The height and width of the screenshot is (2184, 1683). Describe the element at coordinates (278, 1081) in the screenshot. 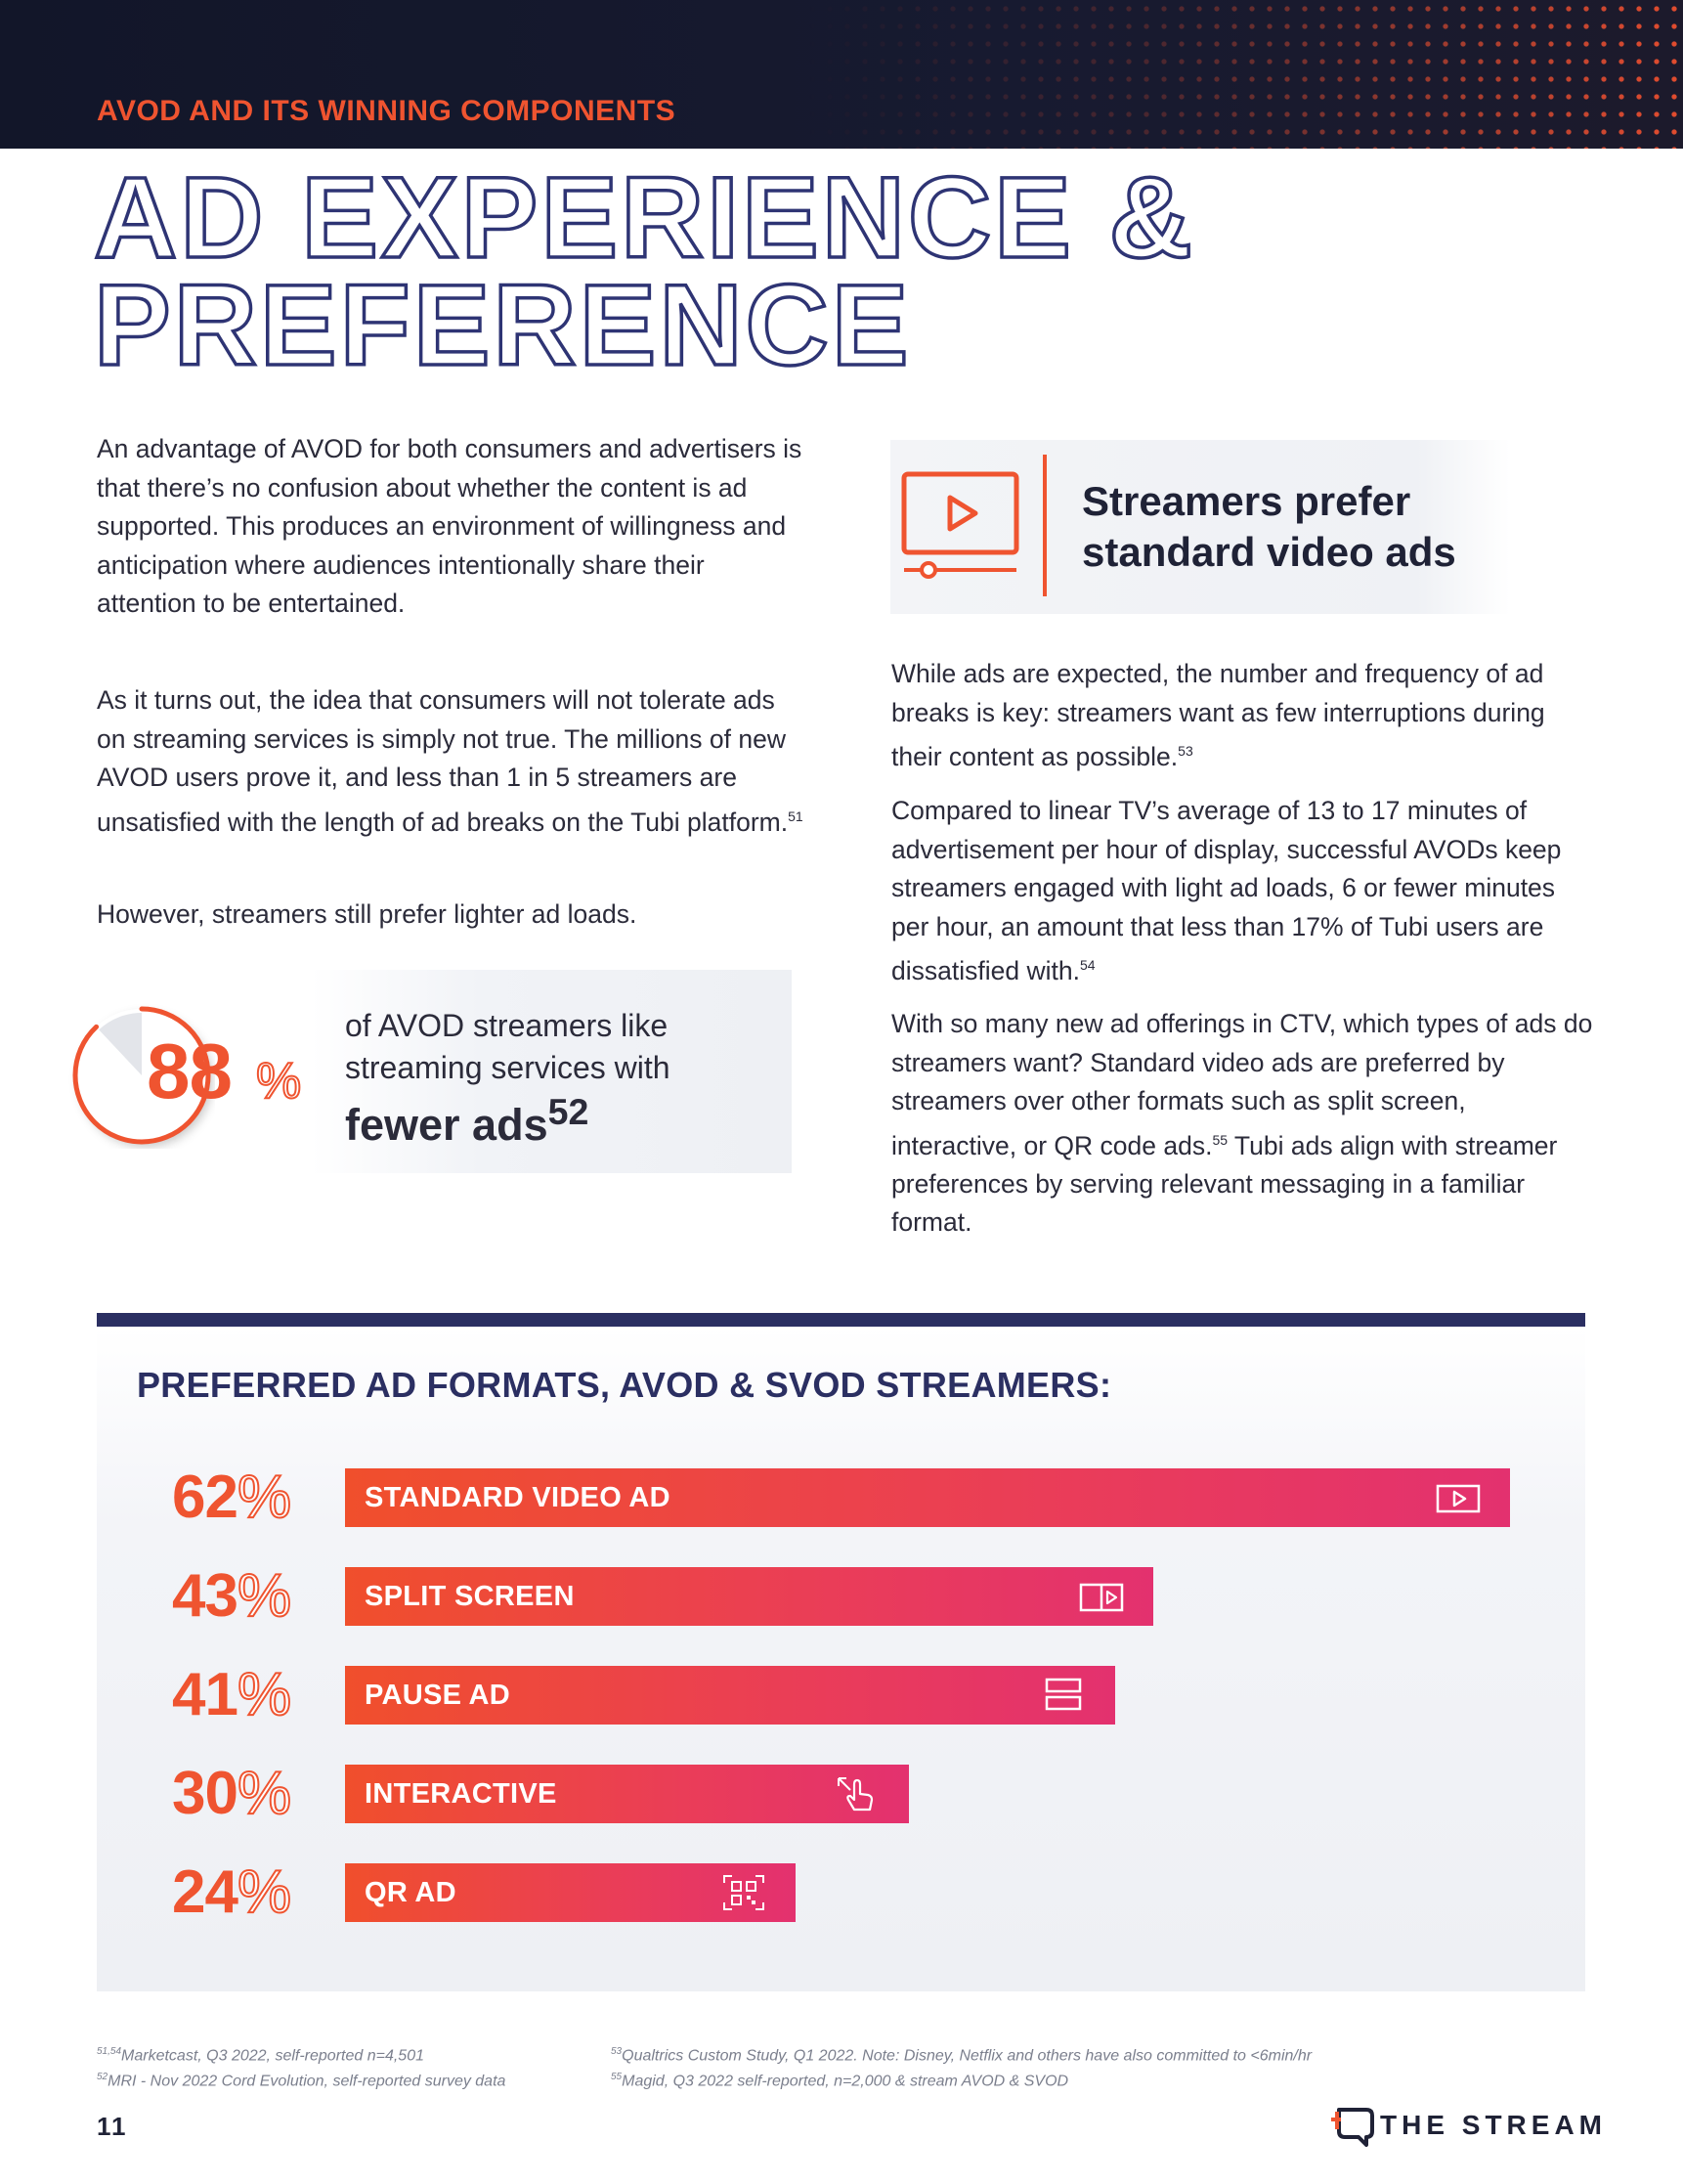

I see `stat-percent-sign: %` at that location.